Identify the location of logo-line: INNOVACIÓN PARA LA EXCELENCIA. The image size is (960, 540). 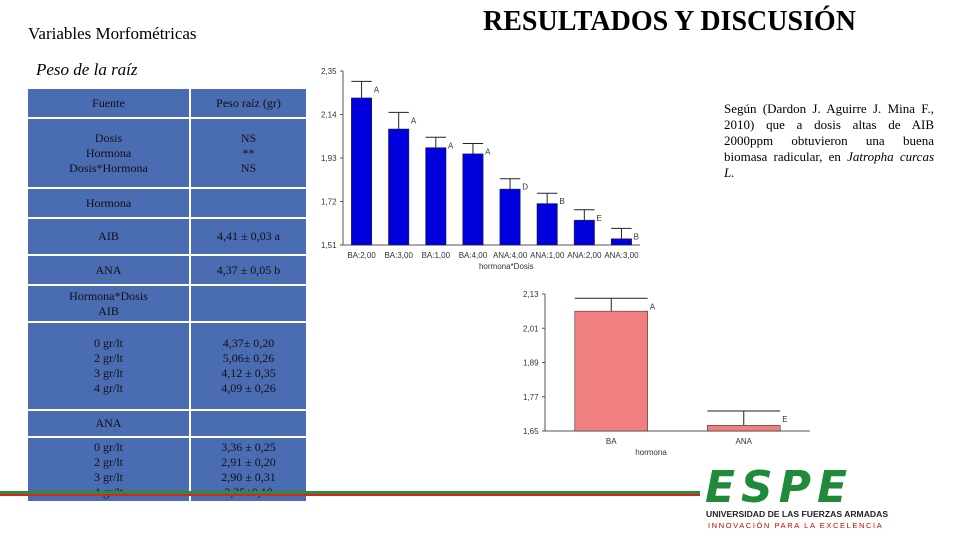
(796, 525).